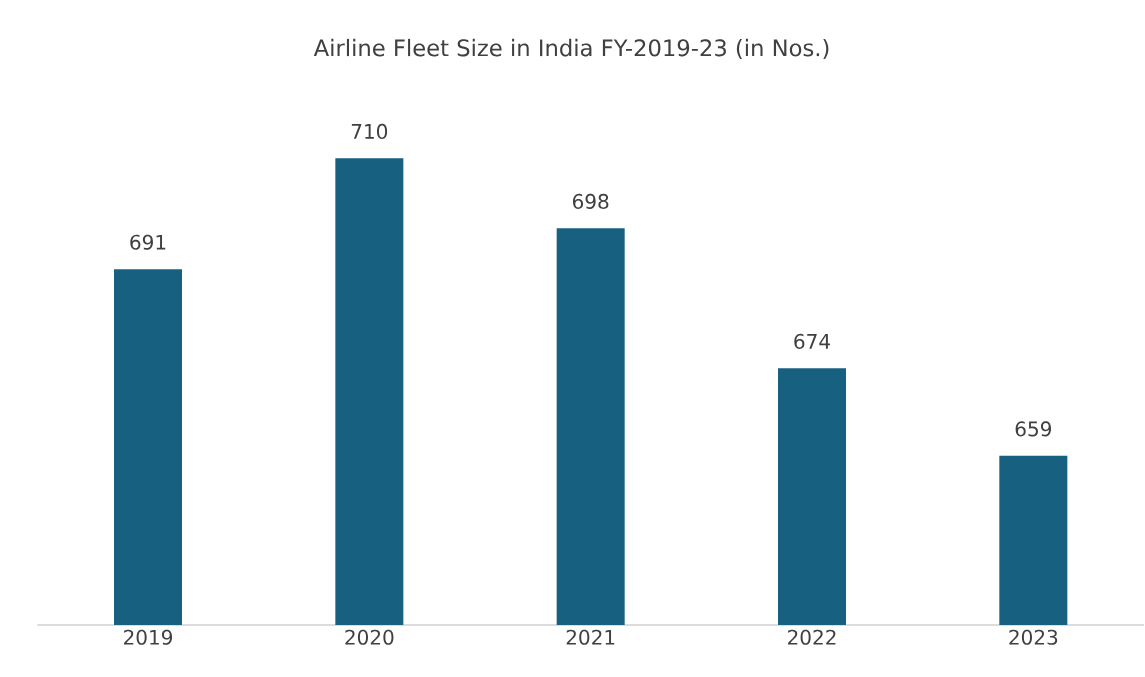 The width and height of the screenshot is (1145, 677). I want to click on x-tick-label: 2023, so click(1033, 637).